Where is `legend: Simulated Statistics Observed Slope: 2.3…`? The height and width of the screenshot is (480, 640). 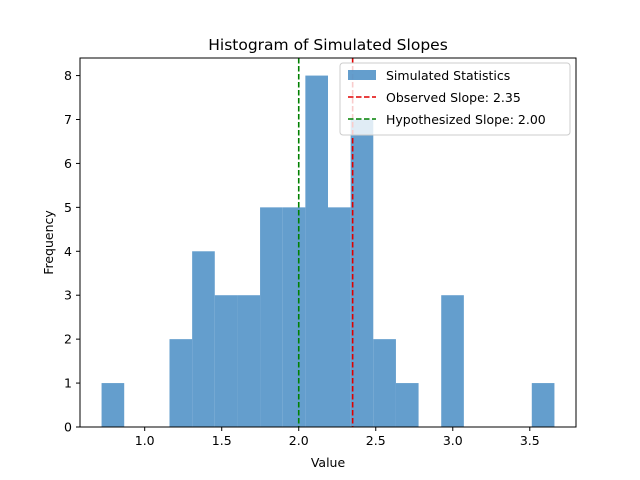 legend: Simulated Statistics Observed Slope: 2.3… is located at coordinates (455, 99).